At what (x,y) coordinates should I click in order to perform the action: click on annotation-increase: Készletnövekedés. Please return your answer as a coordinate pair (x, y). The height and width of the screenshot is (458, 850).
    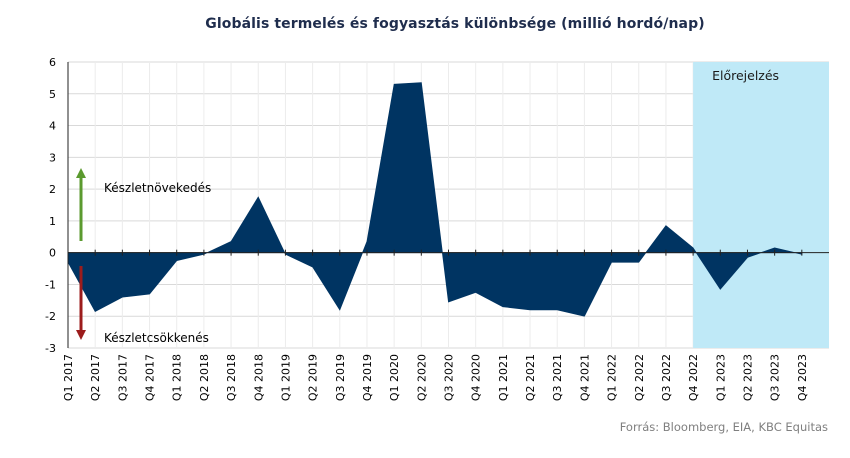
    Looking at the image, I should click on (157, 188).